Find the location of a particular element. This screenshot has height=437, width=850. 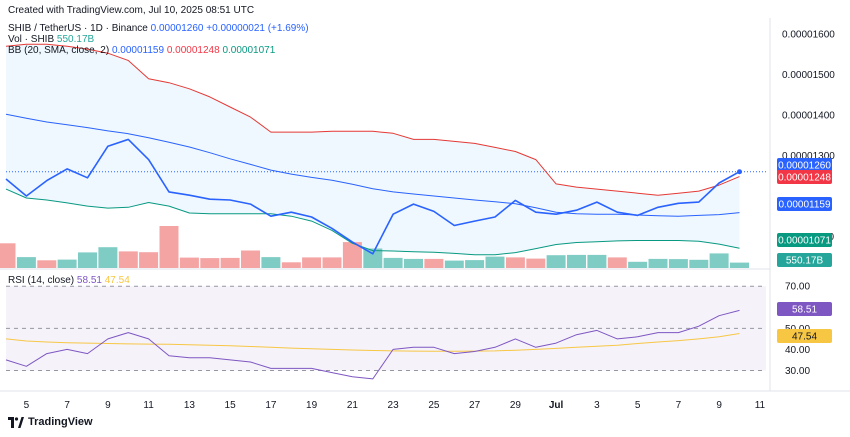

bb-basis-value: 0.00001159 is located at coordinates (138, 50).